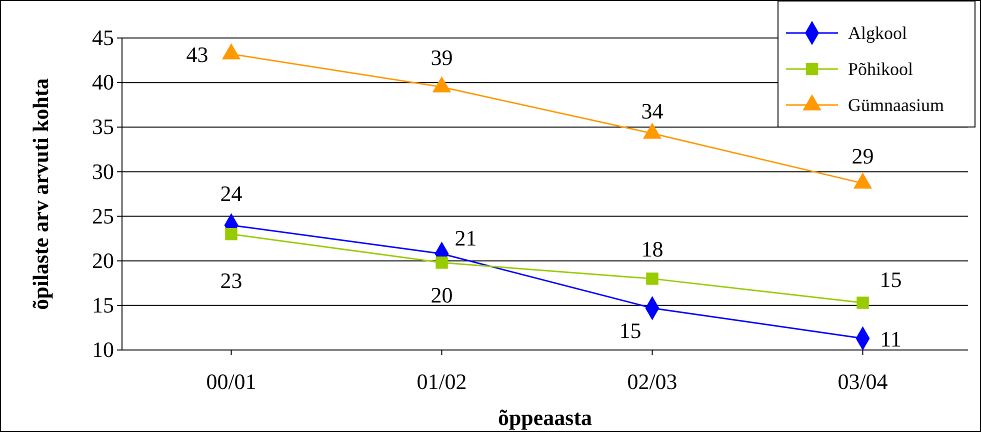 This screenshot has width=981, height=432. Describe the element at coordinates (231, 281) in the screenshot. I see `data-label: 23` at that location.